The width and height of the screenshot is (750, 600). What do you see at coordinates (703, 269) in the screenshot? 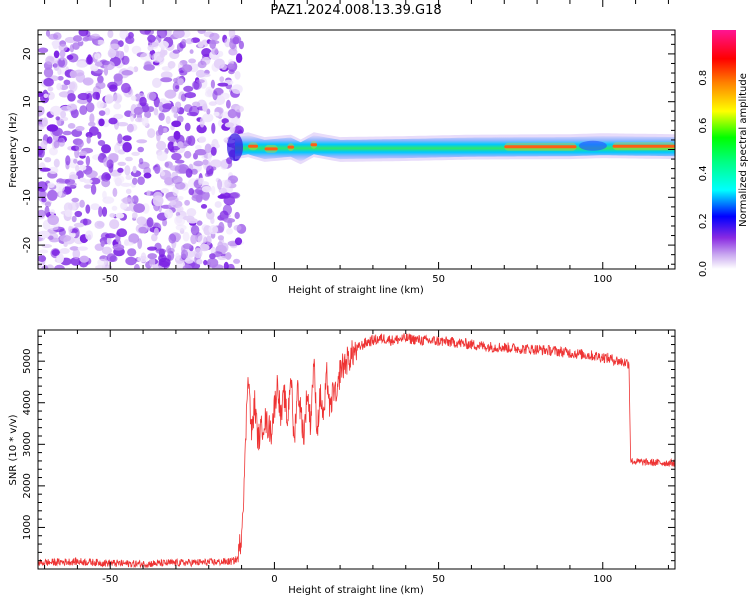
I see `colorbar-tick-label: 0.0` at bounding box center [703, 269].